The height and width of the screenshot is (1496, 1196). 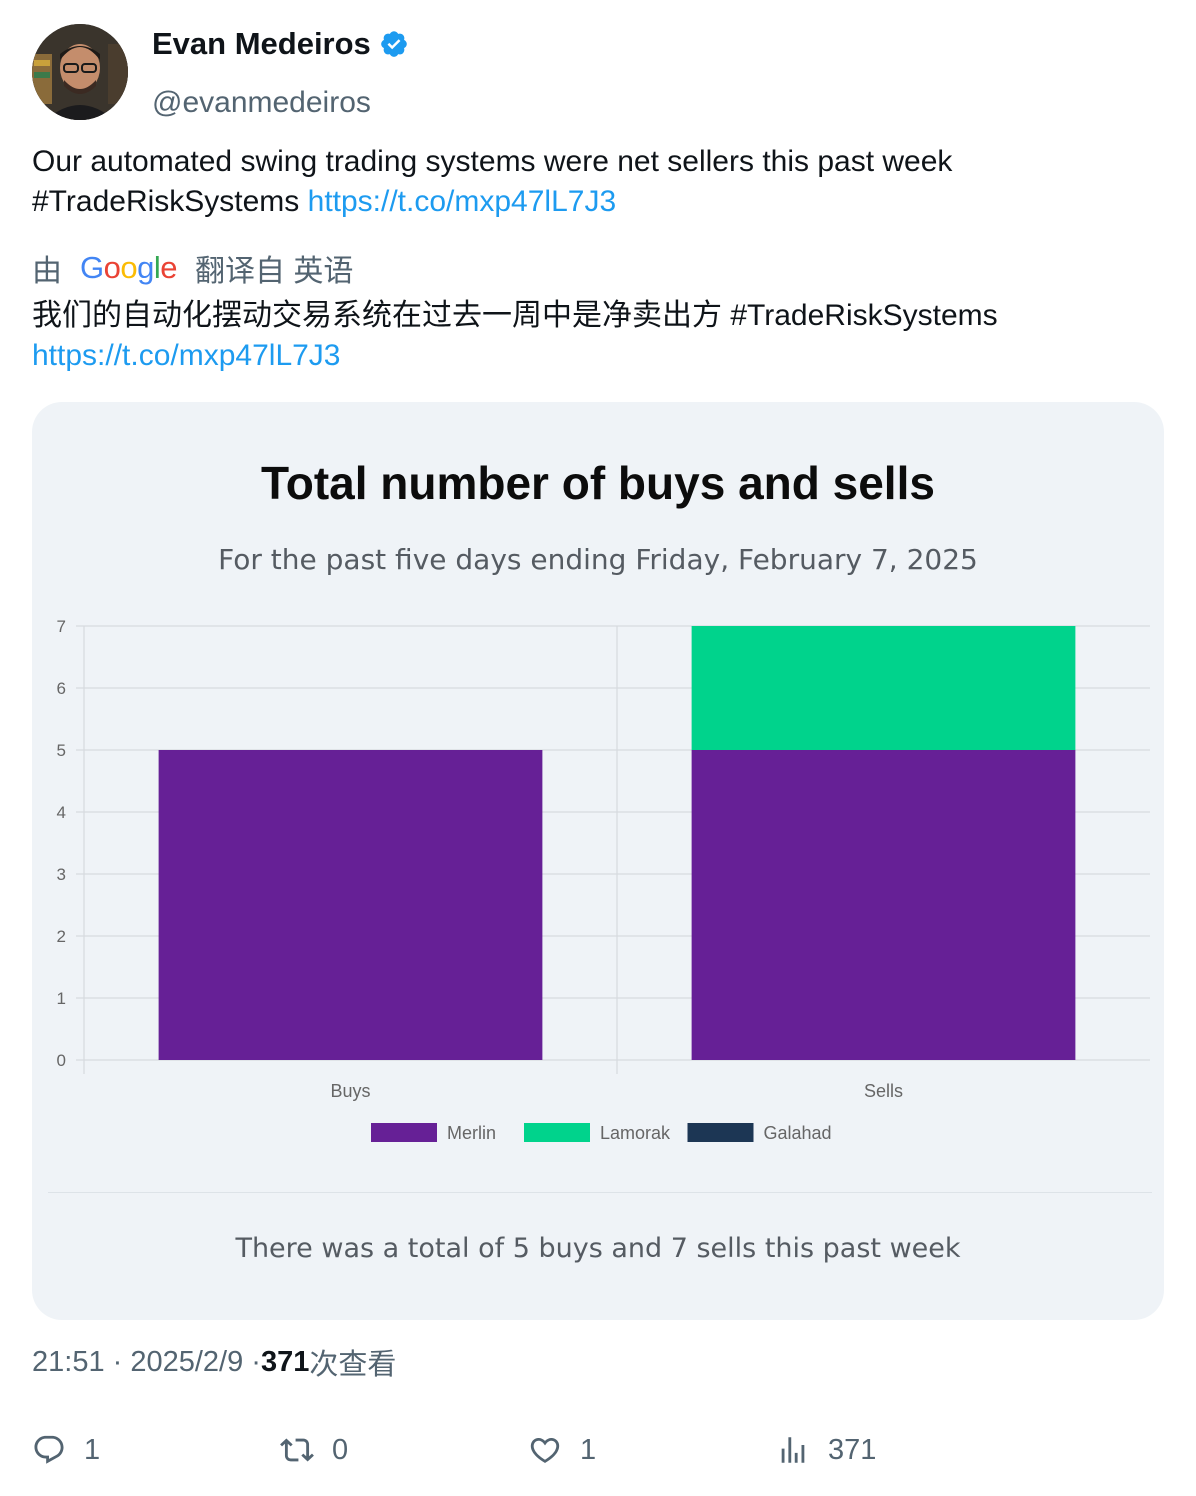 What do you see at coordinates (192, 268) in the screenshot?
I see `translation-attribution: 由 Google 翻译自 英语` at bounding box center [192, 268].